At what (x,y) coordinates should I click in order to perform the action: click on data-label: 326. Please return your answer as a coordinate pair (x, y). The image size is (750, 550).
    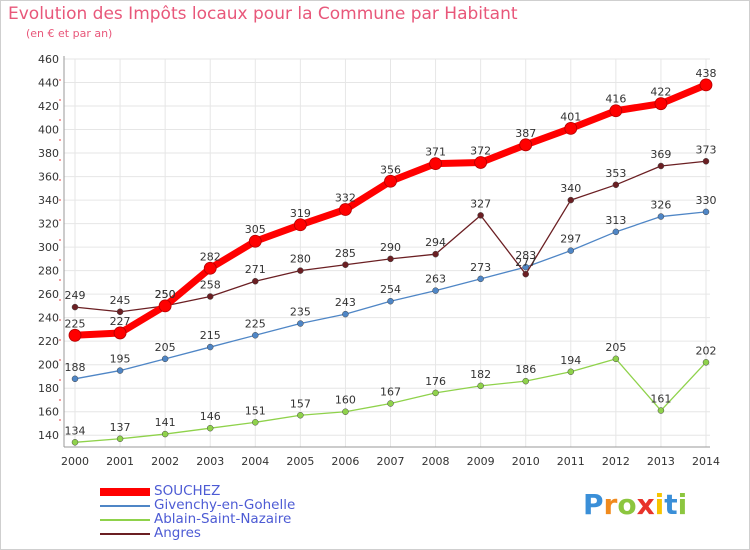
    Looking at the image, I should click on (660, 205).